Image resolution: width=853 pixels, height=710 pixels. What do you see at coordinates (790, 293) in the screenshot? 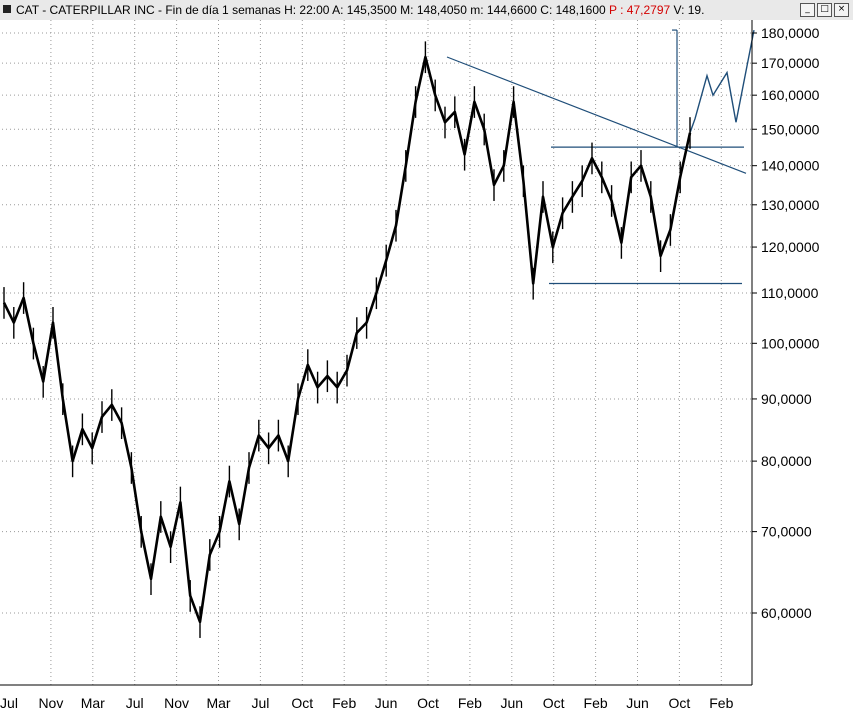
I see `y-tick-label: 110,0000` at bounding box center [790, 293].